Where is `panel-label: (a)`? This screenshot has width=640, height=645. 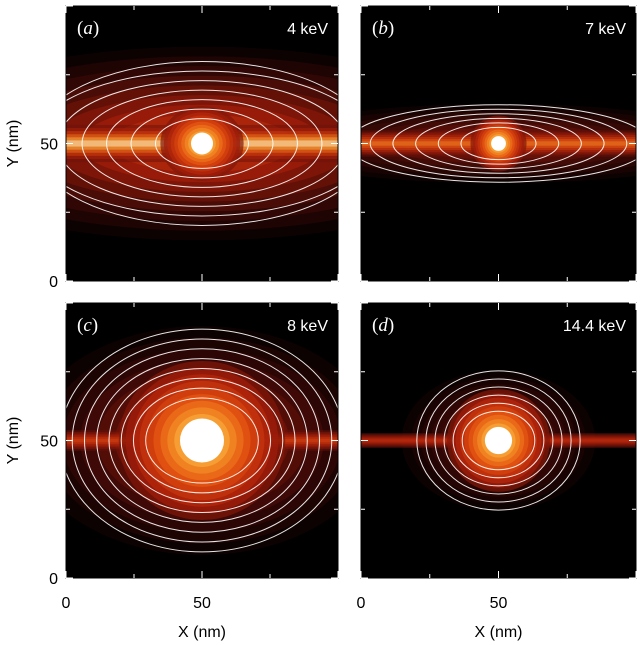
panel-label: (a) is located at coordinates (88, 28).